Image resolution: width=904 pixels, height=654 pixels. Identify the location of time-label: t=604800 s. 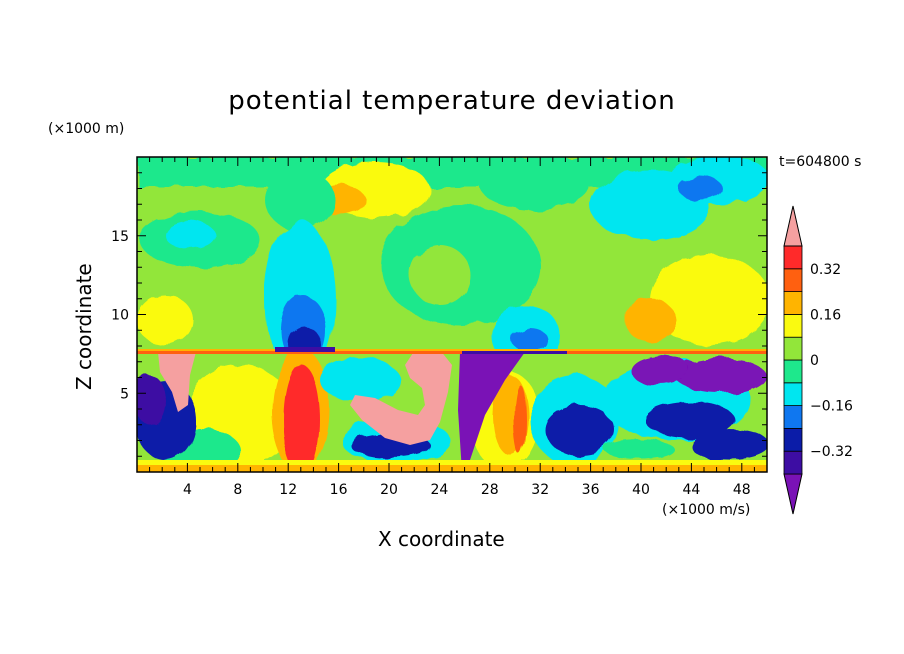
(820, 162).